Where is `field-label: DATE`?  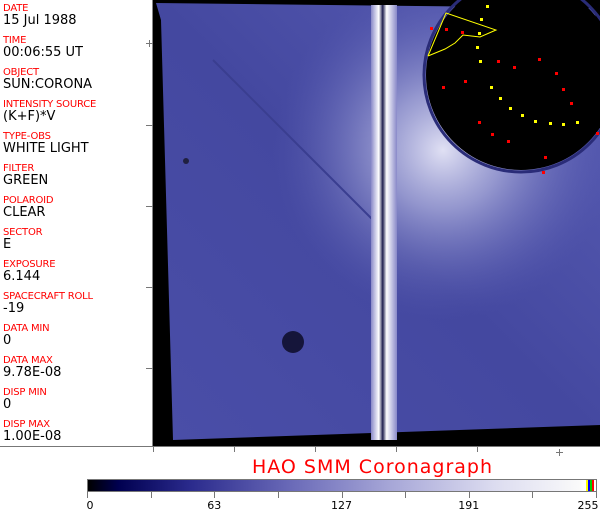 field-label: DATE is located at coordinates (16, 8).